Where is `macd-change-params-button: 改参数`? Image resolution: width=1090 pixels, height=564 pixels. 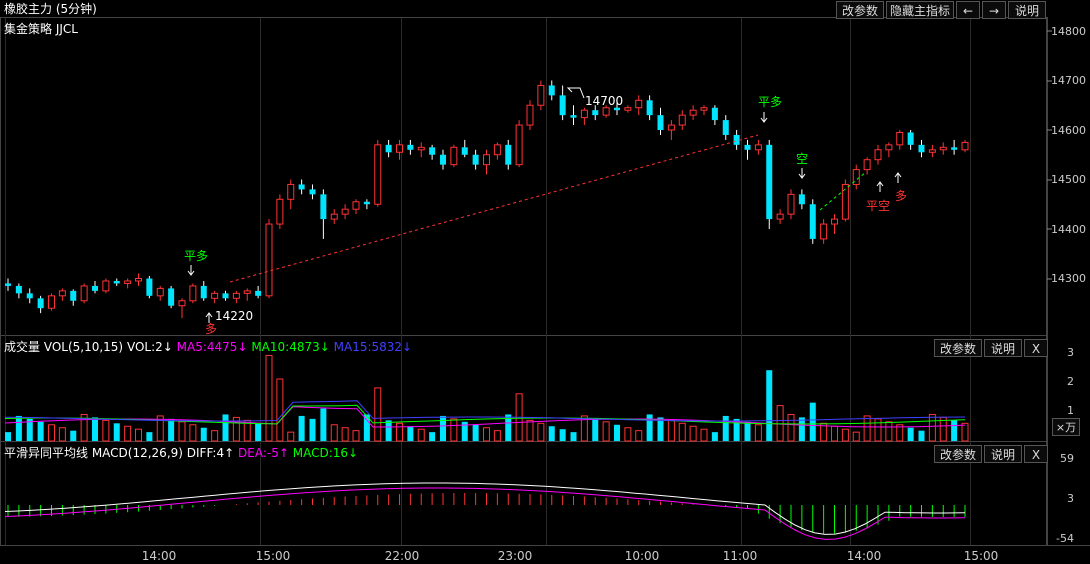 macd-change-params-button: 改参数 is located at coordinates (958, 454).